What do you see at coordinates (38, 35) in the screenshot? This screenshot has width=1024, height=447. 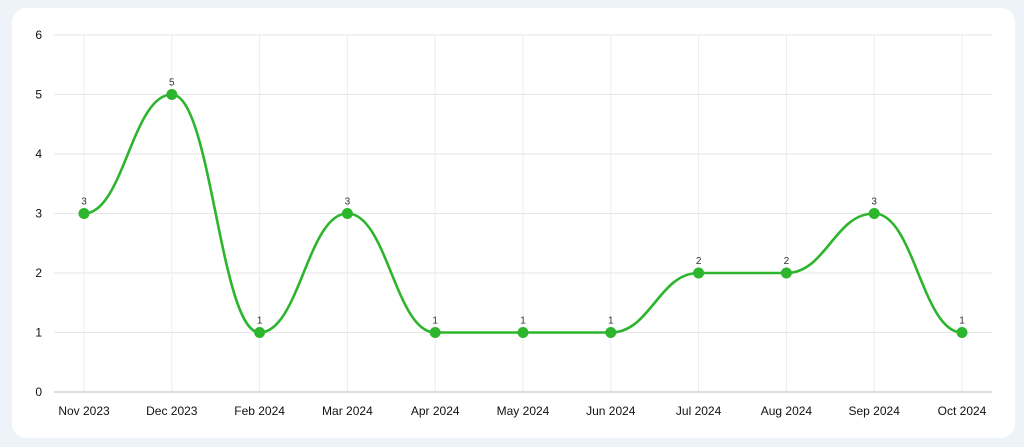 I see `y-tick-label: 6` at bounding box center [38, 35].